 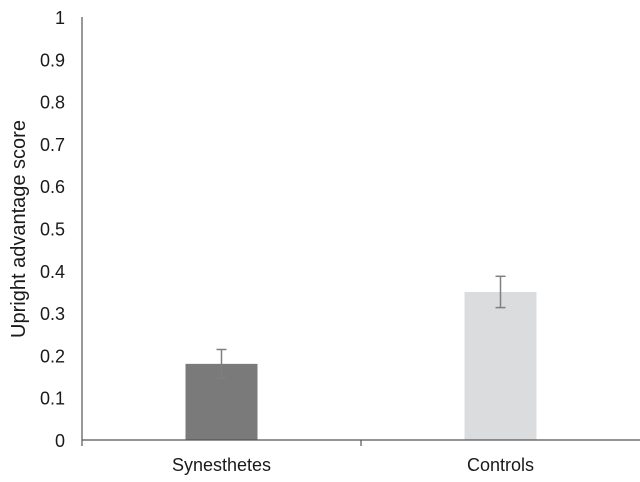 I want to click on y-tick-label: 0.3, so click(x=52, y=314).